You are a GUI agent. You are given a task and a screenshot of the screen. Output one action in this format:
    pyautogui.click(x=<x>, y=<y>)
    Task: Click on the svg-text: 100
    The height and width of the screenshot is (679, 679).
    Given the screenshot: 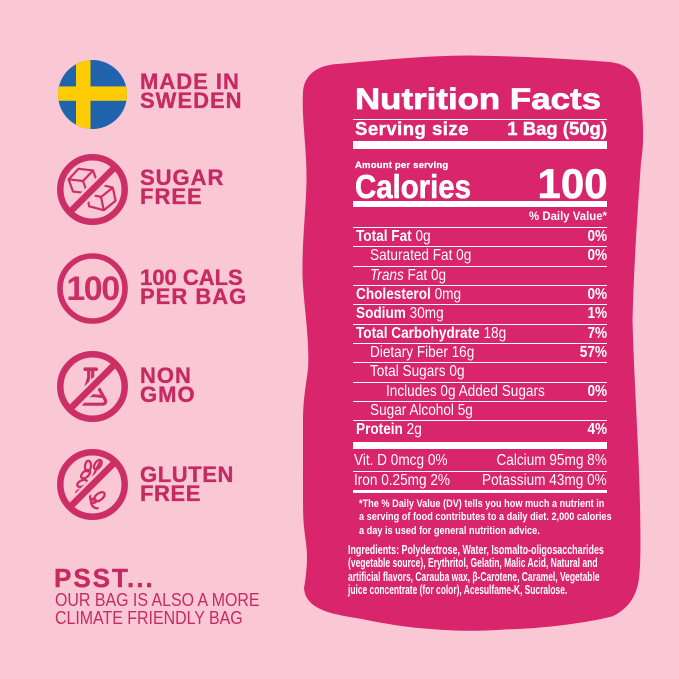 What is the action you would take?
    pyautogui.click(x=92, y=289)
    